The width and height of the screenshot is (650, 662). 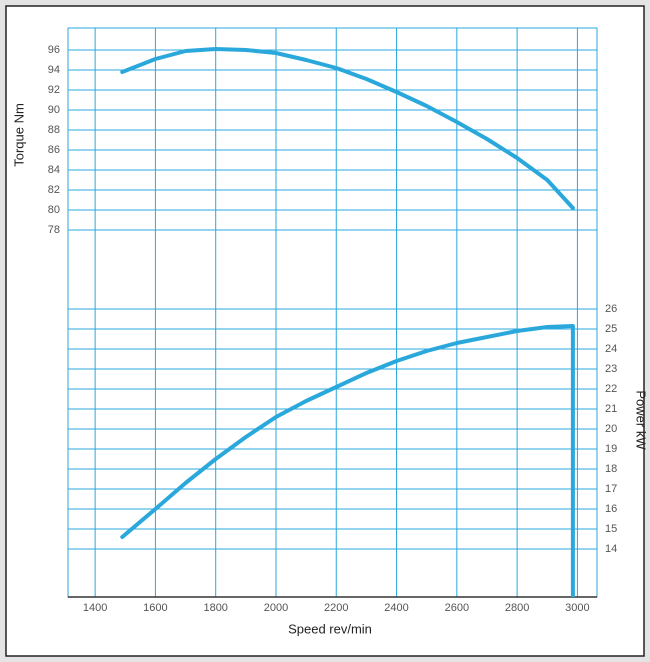 I want to click on y2-tick-label: 20, so click(x=611, y=429).